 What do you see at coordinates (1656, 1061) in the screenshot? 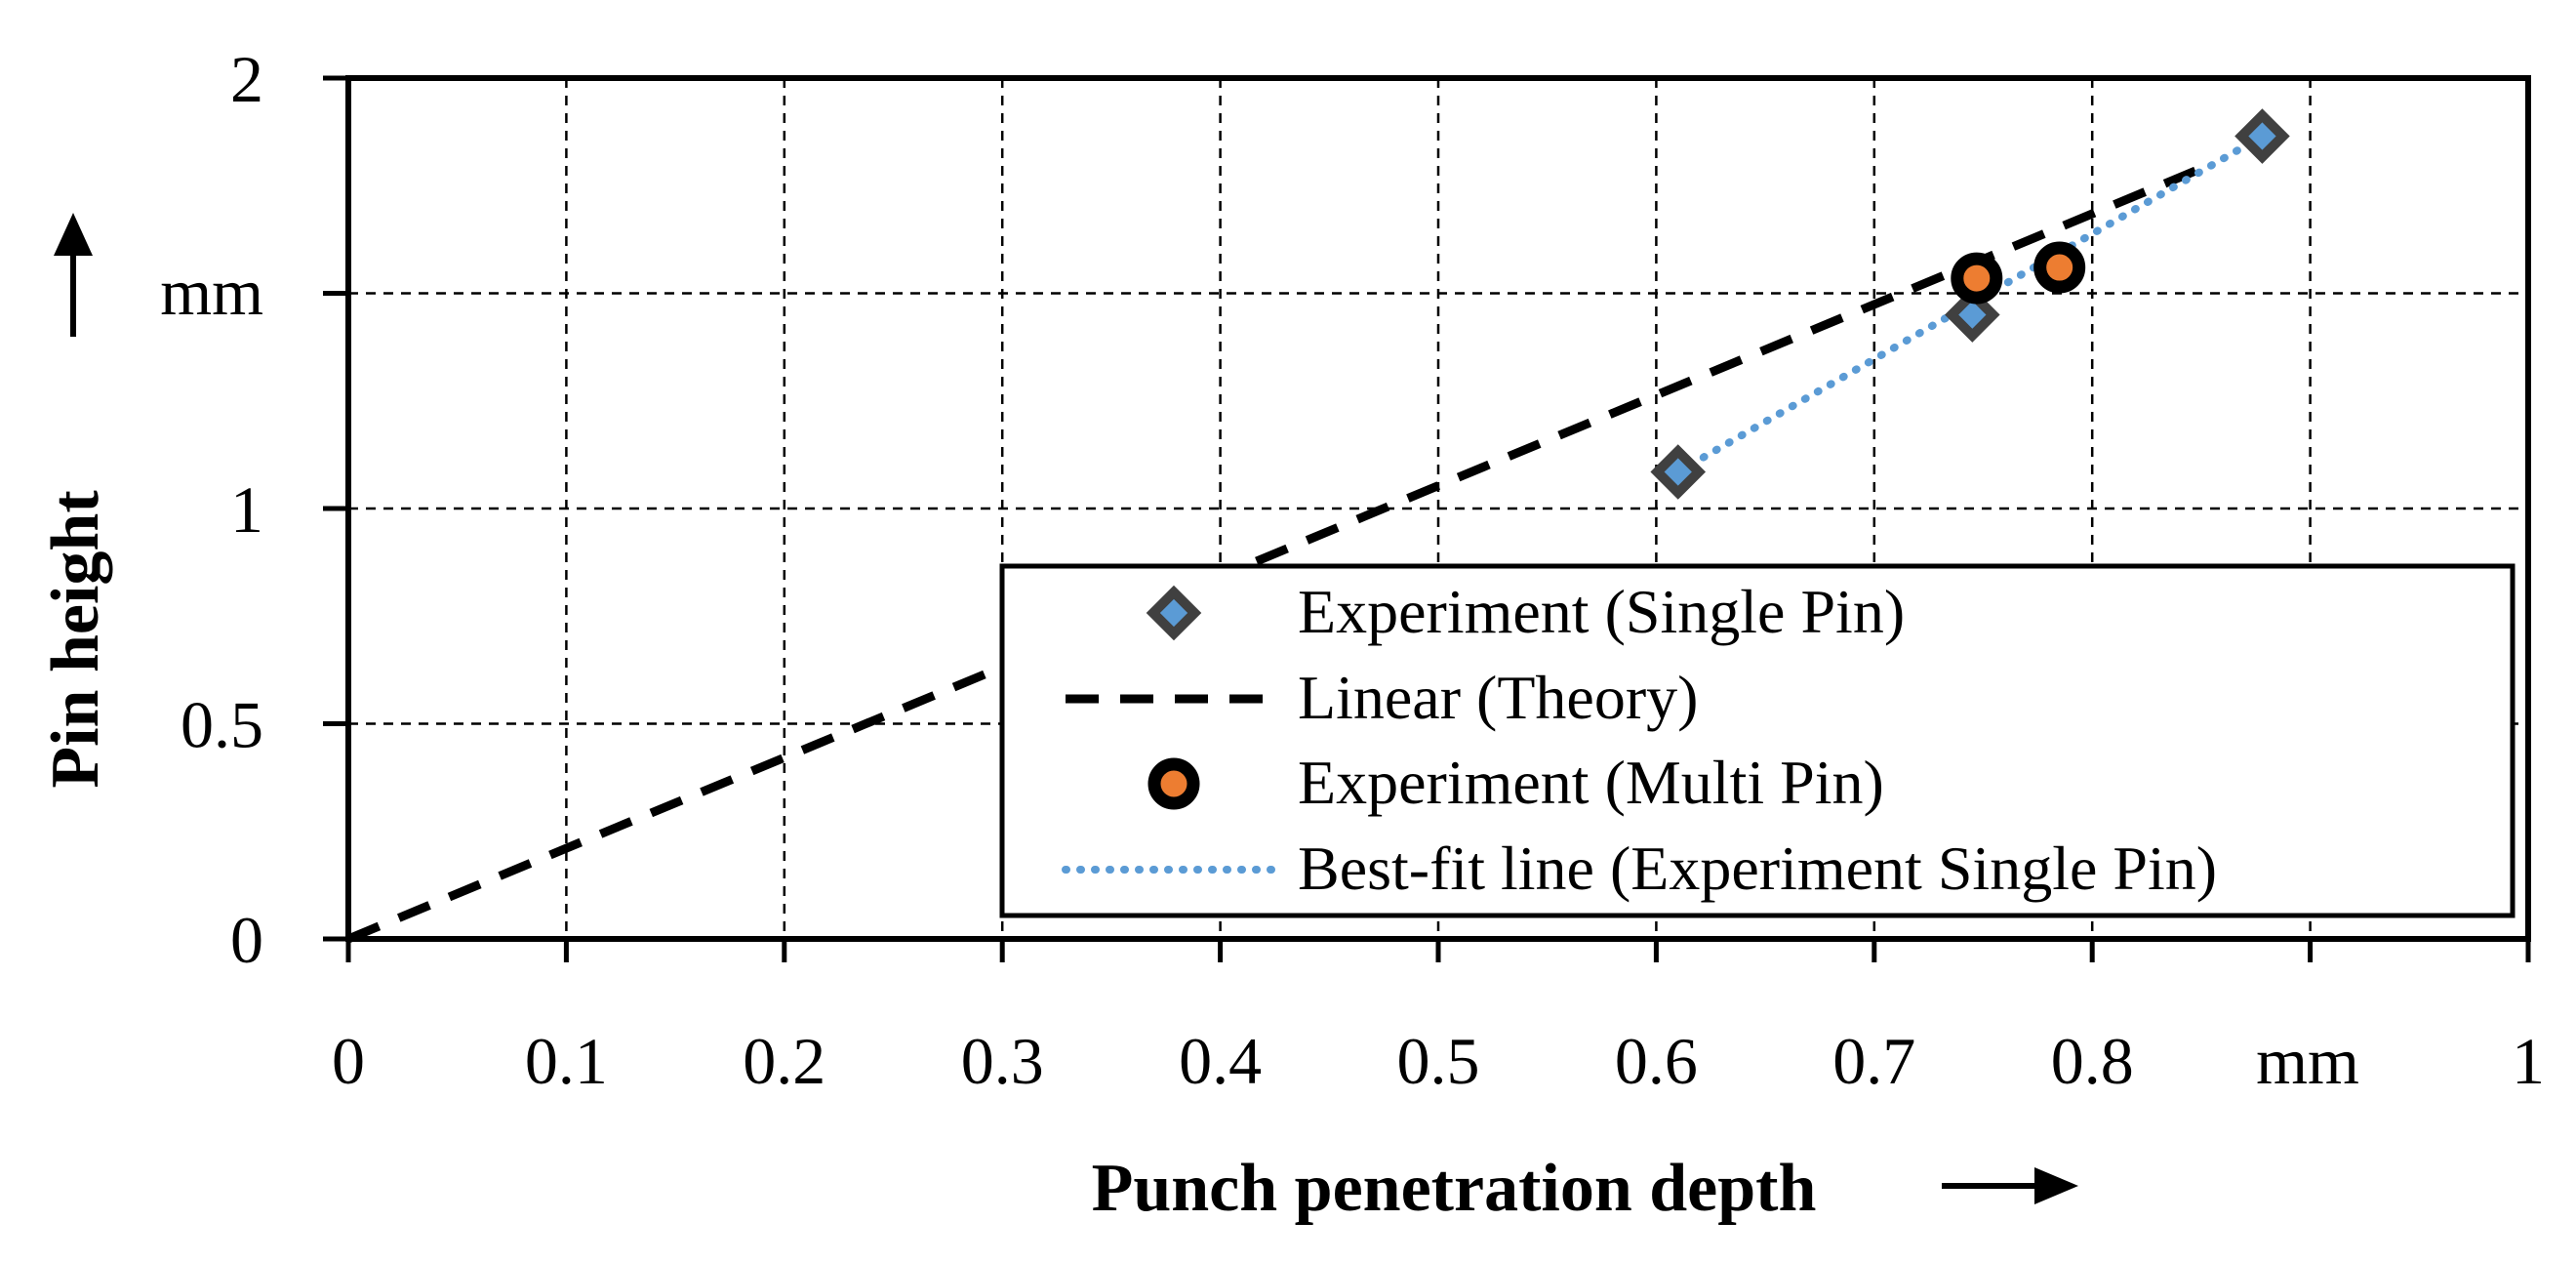
I see `x-tick-label: 0.6` at bounding box center [1656, 1061].